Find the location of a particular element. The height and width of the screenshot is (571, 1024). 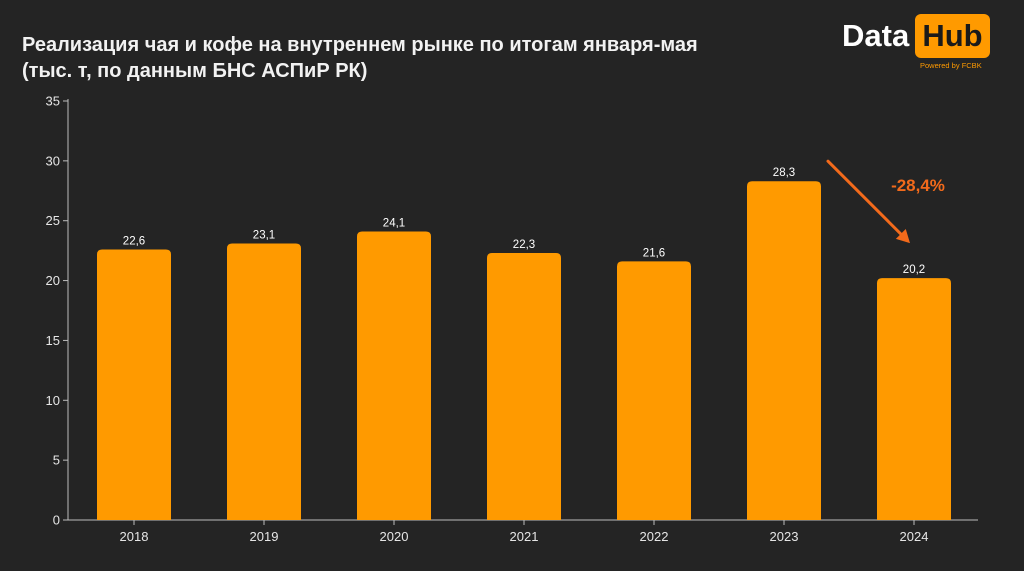

x-tick-label: 2018 is located at coordinates (134, 536).